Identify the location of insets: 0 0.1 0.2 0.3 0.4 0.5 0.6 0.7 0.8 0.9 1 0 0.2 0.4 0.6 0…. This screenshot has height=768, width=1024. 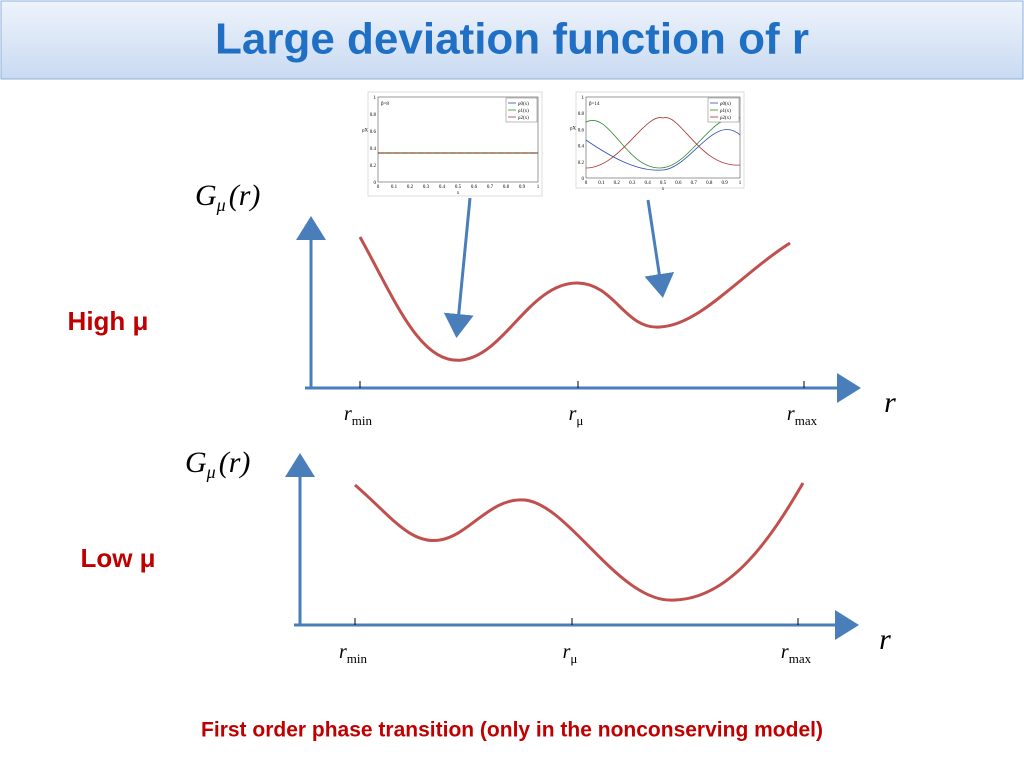
(553, 144).